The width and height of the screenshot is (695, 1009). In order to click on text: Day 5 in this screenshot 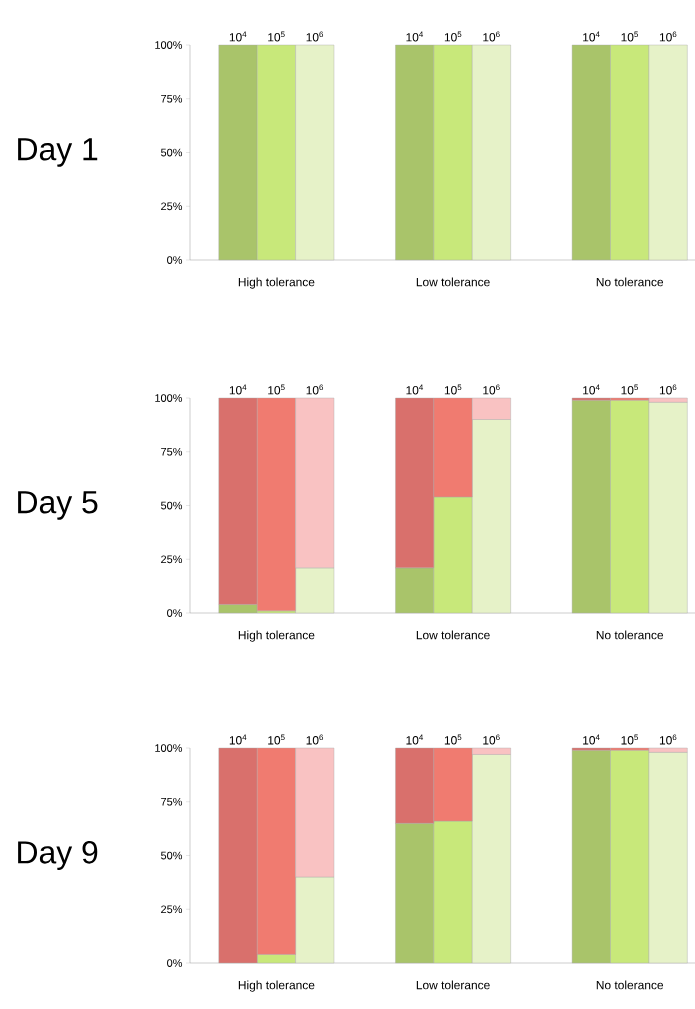, I will do `click(58, 505)`.